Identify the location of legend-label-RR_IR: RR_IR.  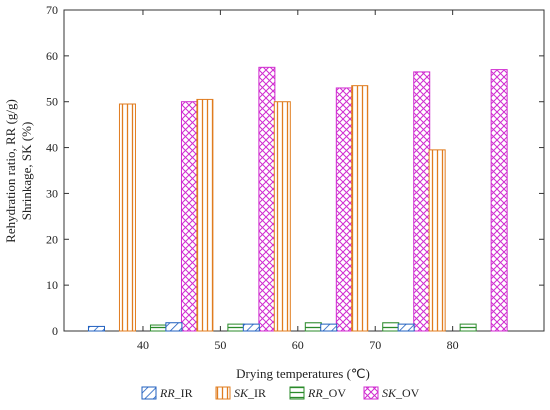
(176, 393).